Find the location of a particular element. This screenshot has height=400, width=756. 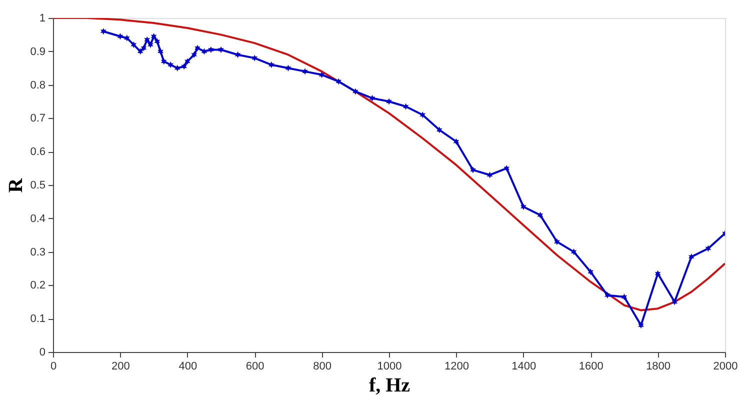

x-tick-label: 1600 is located at coordinates (591, 366).